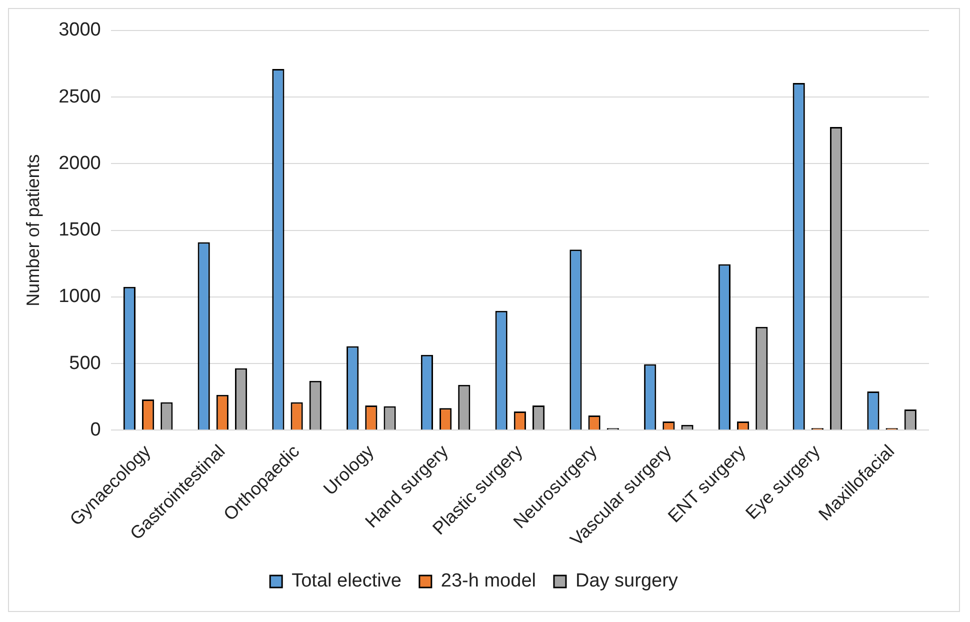 The width and height of the screenshot is (970, 622). What do you see at coordinates (79, 97) in the screenshot?
I see `y-tick-label: 2500` at bounding box center [79, 97].